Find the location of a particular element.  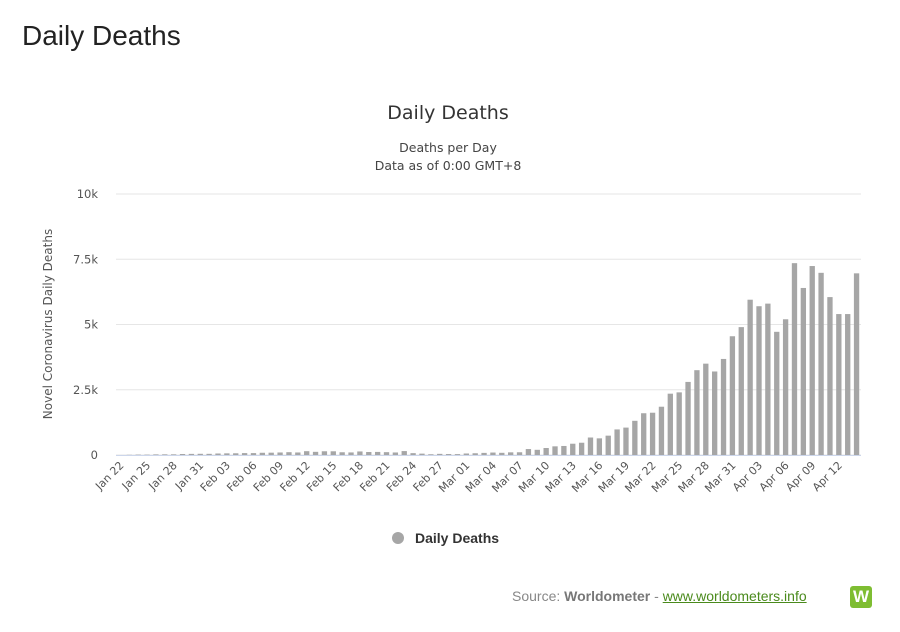

y-tick-label: 7.5k is located at coordinates (85, 259).